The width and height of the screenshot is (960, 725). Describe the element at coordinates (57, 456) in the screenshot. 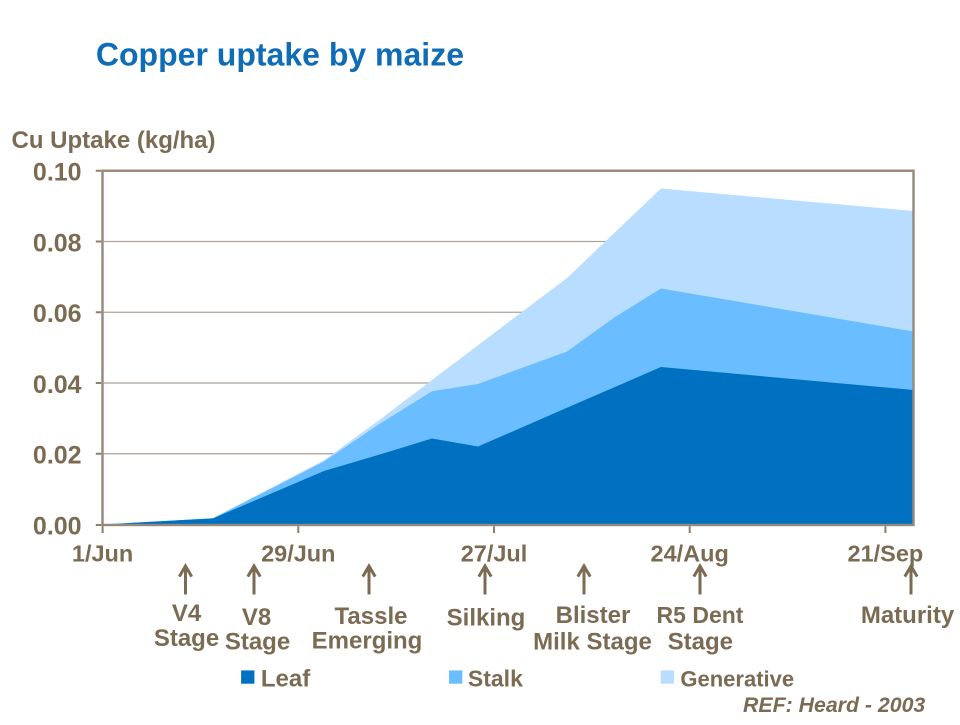

I see `svg-text: 0.02` at that location.